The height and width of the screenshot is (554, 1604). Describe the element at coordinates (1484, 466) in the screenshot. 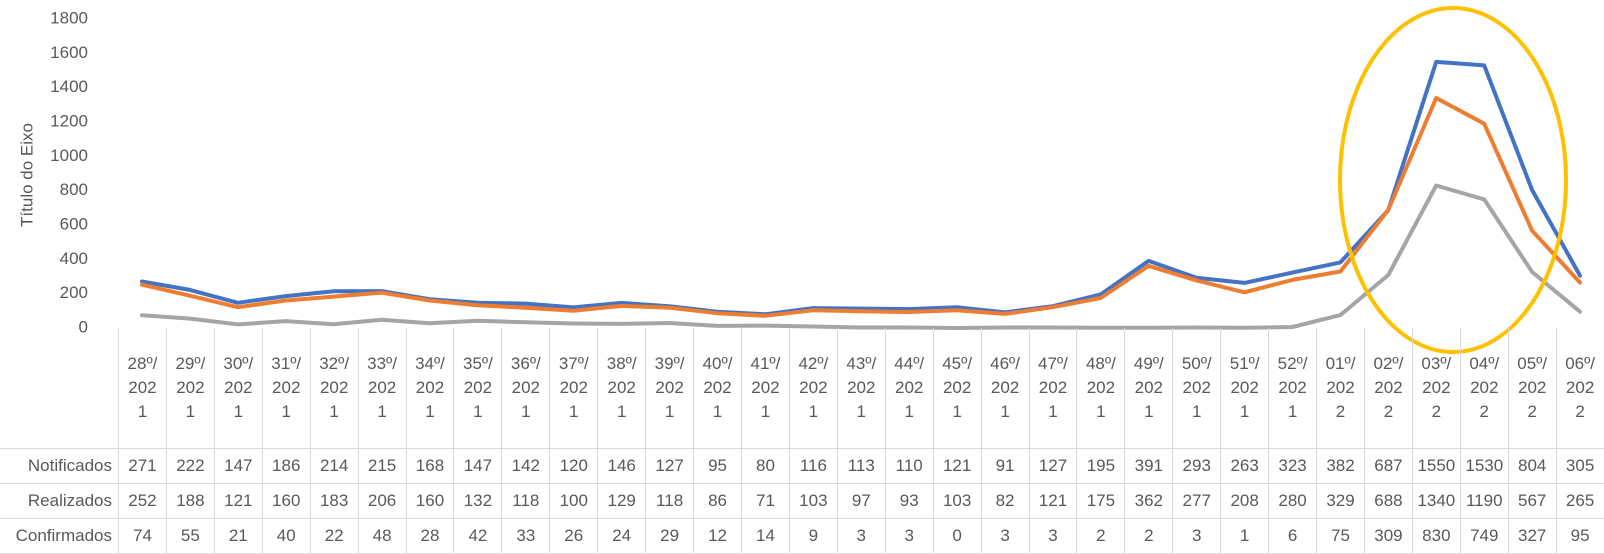

I see `data-cell: 1530` at that location.